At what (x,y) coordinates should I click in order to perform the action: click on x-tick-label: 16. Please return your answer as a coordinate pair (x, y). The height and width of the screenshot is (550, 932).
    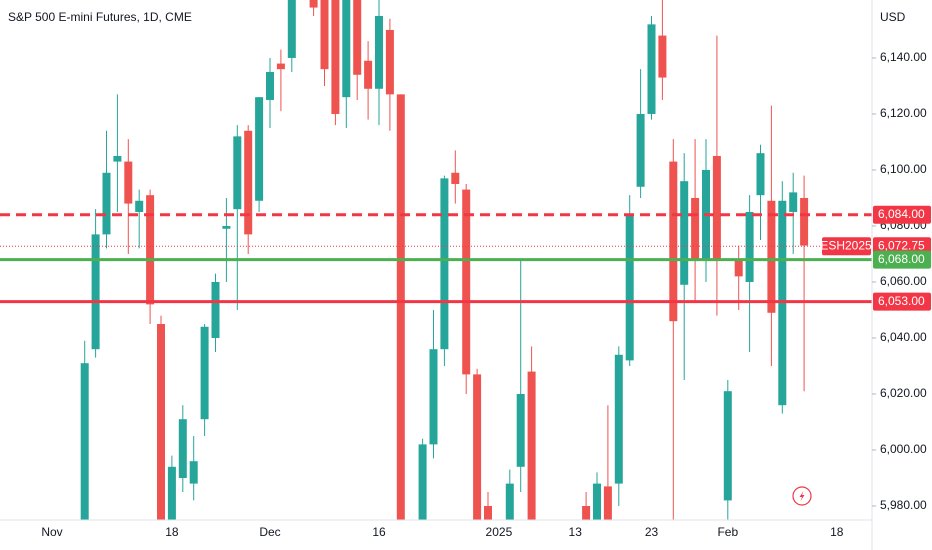
    Looking at the image, I should click on (379, 532).